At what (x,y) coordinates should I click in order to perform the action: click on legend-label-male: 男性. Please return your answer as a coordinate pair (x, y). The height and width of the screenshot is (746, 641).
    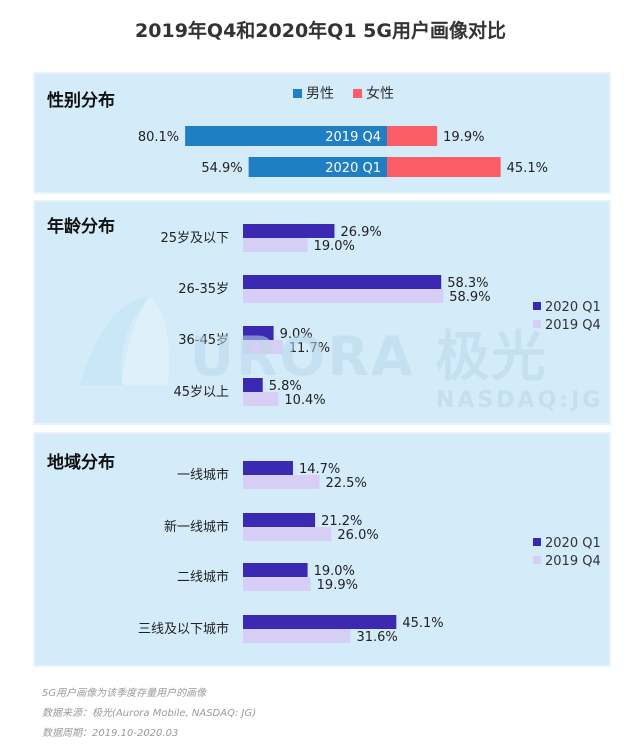
    Looking at the image, I should click on (320, 94).